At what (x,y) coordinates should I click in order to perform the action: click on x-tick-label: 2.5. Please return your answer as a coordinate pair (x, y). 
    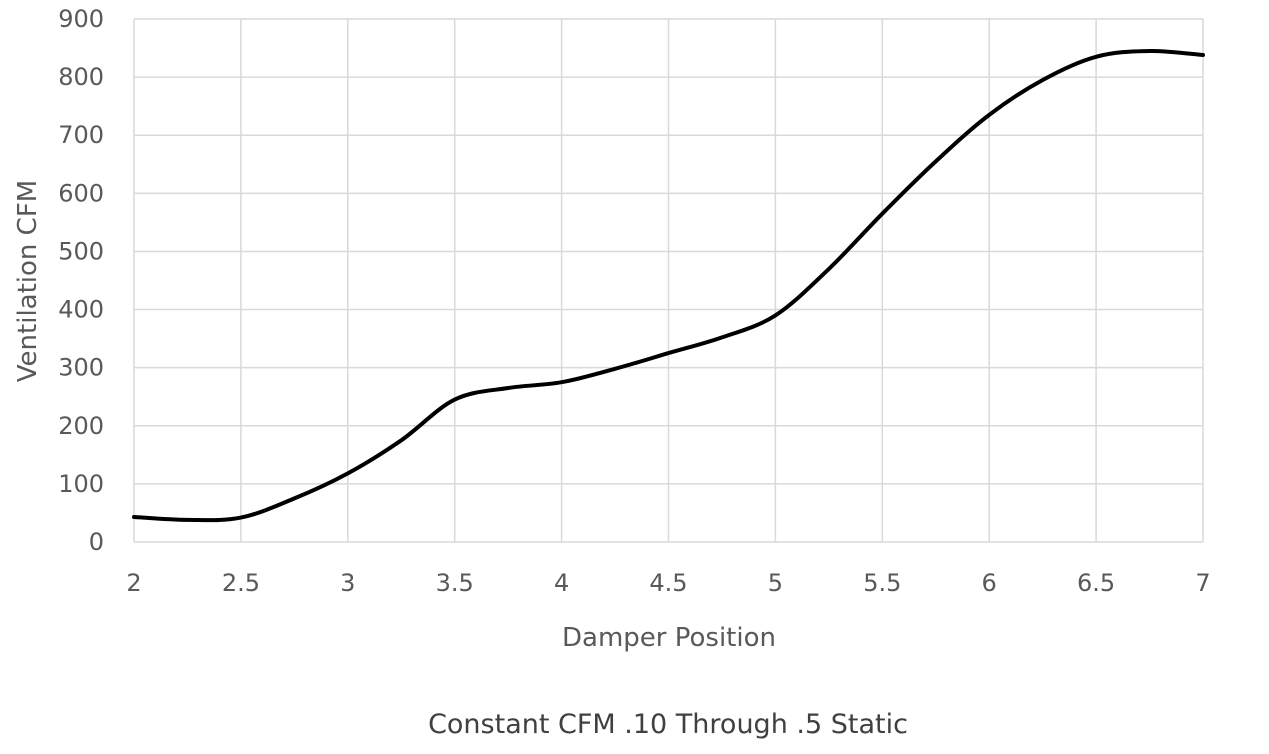
    Looking at the image, I should click on (241, 583).